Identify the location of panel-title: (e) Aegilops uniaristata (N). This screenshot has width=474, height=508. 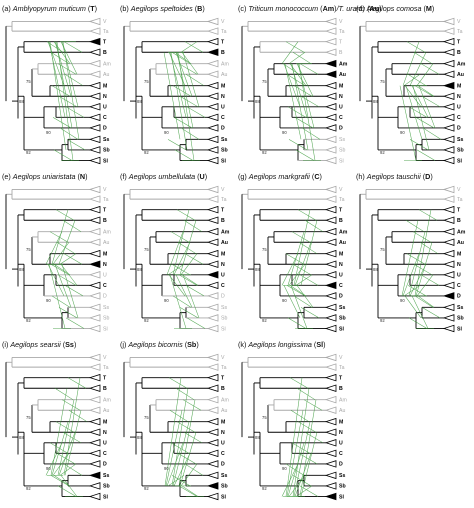
(45, 176).